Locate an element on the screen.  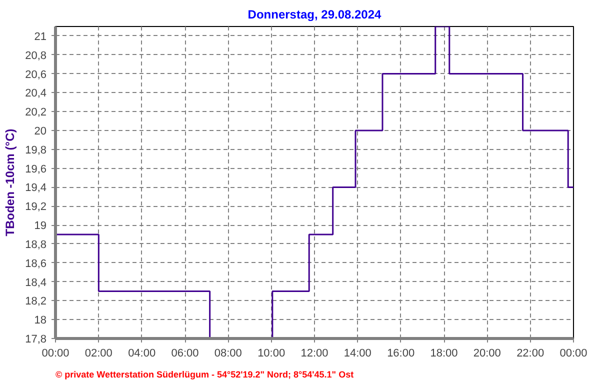
x-tick-label: 14:00 is located at coordinates (358, 354).